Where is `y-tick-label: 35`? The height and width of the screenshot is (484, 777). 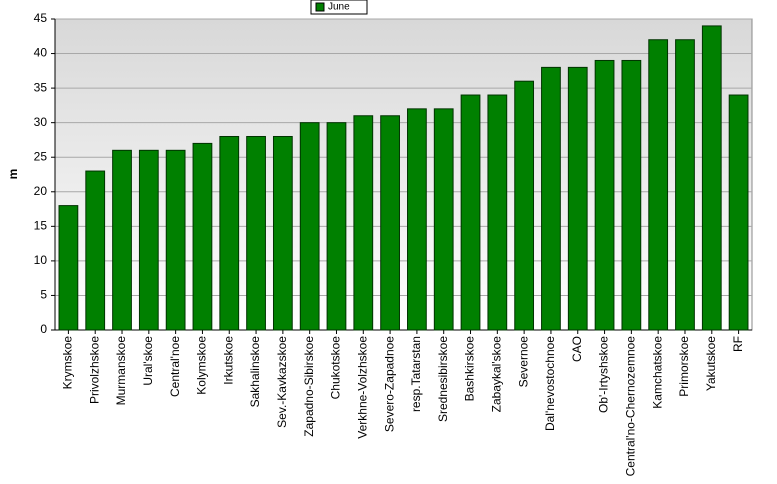
y-tick-label: 35 is located at coordinates (41, 87).